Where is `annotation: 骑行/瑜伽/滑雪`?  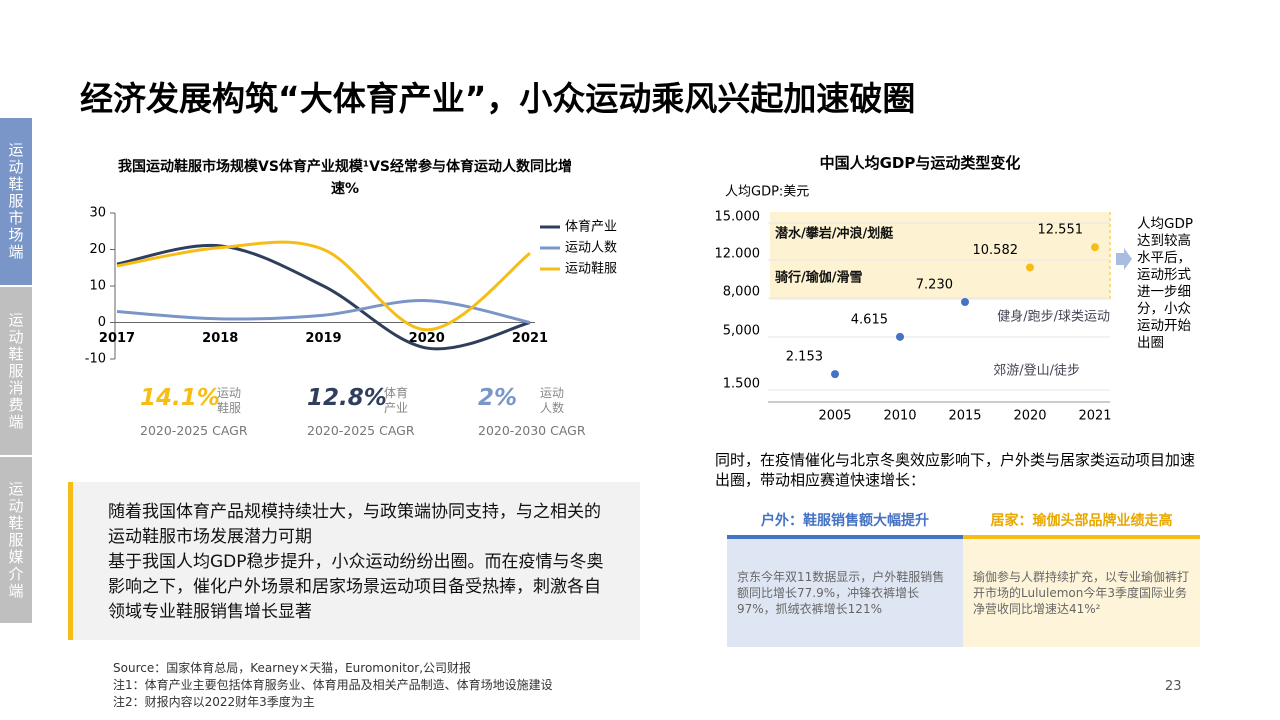
annotation: 骑行/瑜伽/滑雪 is located at coordinates (819, 278).